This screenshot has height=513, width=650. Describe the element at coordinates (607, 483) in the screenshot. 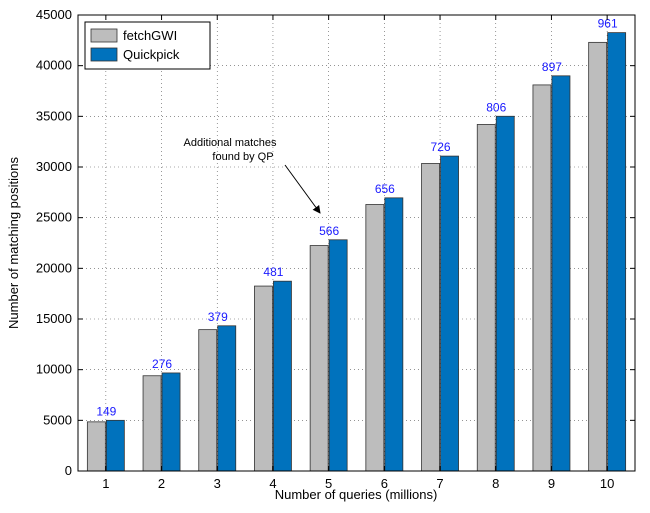

I see `x-tick-label: 10` at that location.